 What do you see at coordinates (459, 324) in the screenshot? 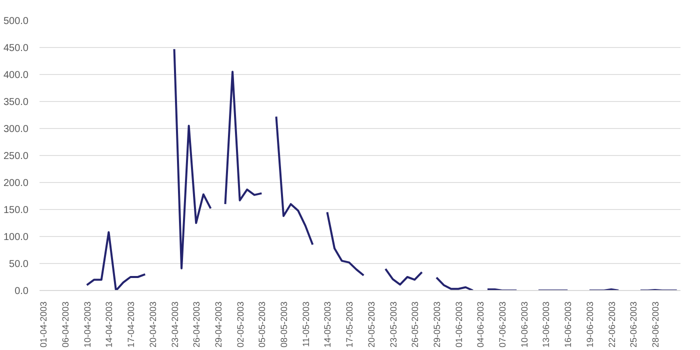
I see `x-tick-label: 01-06-2003` at bounding box center [459, 324].